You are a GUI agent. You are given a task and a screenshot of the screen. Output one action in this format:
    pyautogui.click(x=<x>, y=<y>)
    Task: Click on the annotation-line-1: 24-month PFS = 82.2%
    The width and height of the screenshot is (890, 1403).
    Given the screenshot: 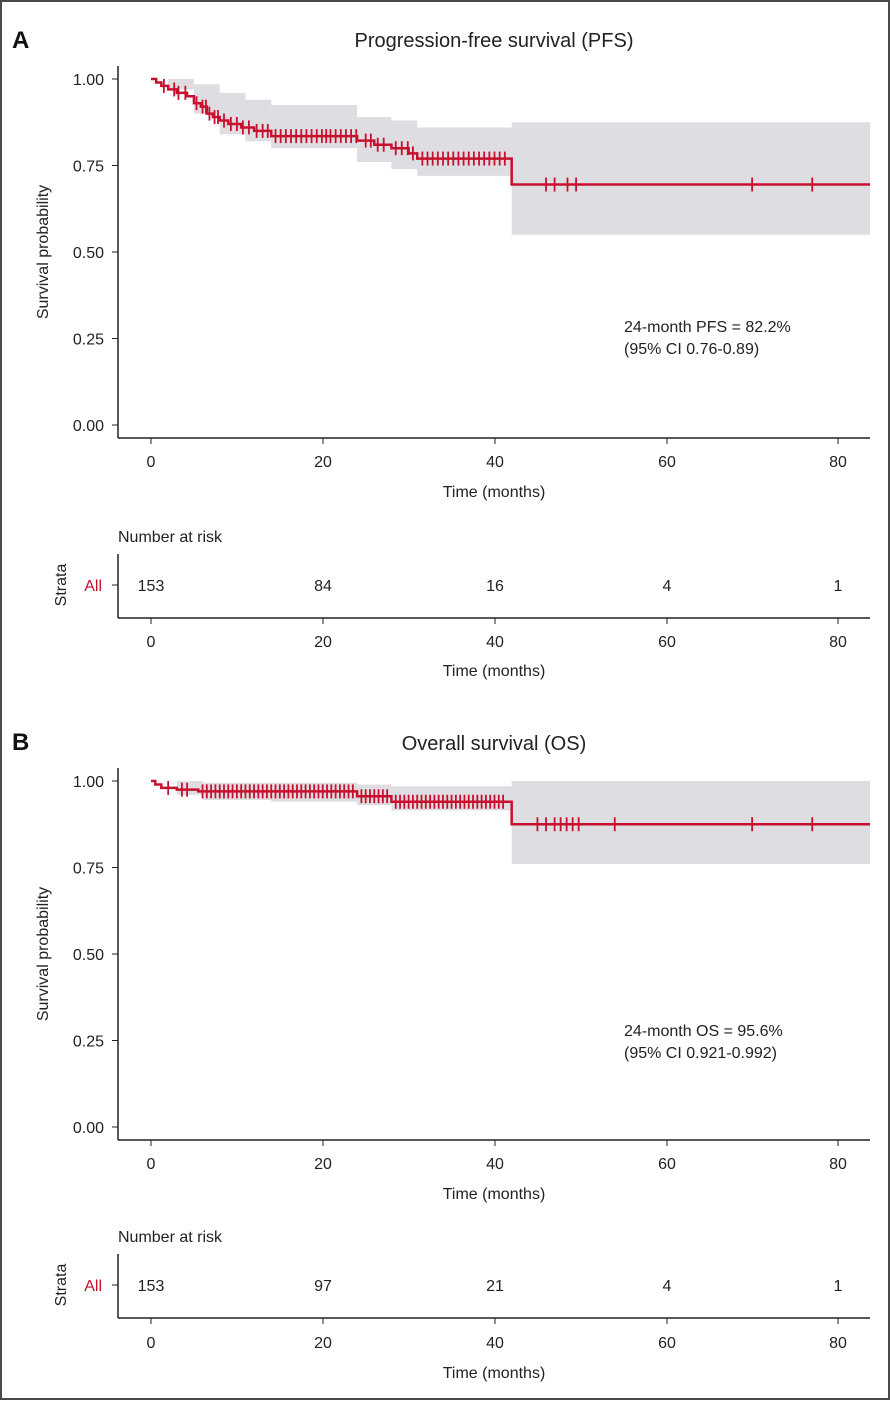 What is the action you would take?
    pyautogui.click(x=707, y=327)
    